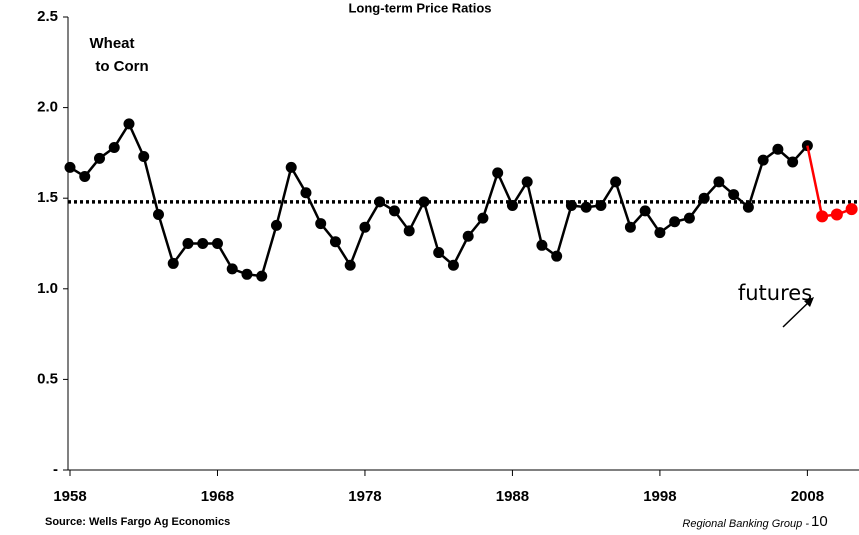 The image size is (859, 535). I want to click on y-tick-label: 0.5, so click(47, 378).